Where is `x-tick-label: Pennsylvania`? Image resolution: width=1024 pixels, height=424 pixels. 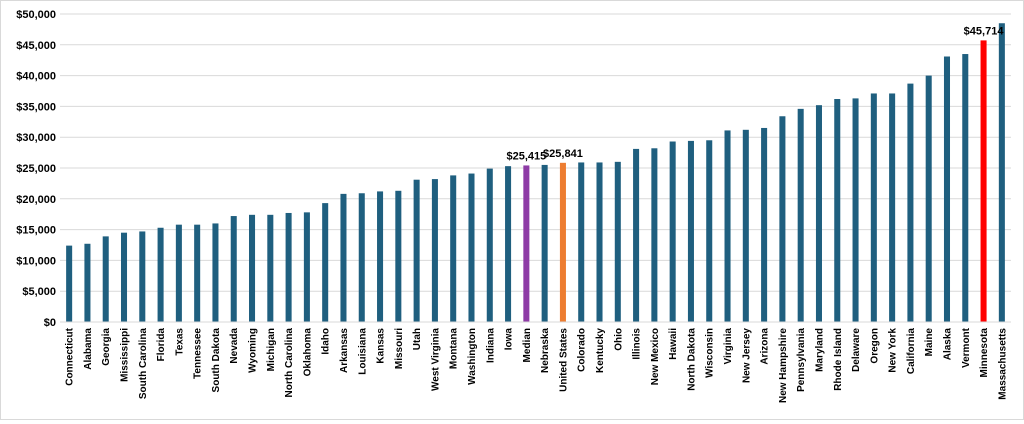
x-tick-label: Pennsylvania is located at coordinates (801, 360).